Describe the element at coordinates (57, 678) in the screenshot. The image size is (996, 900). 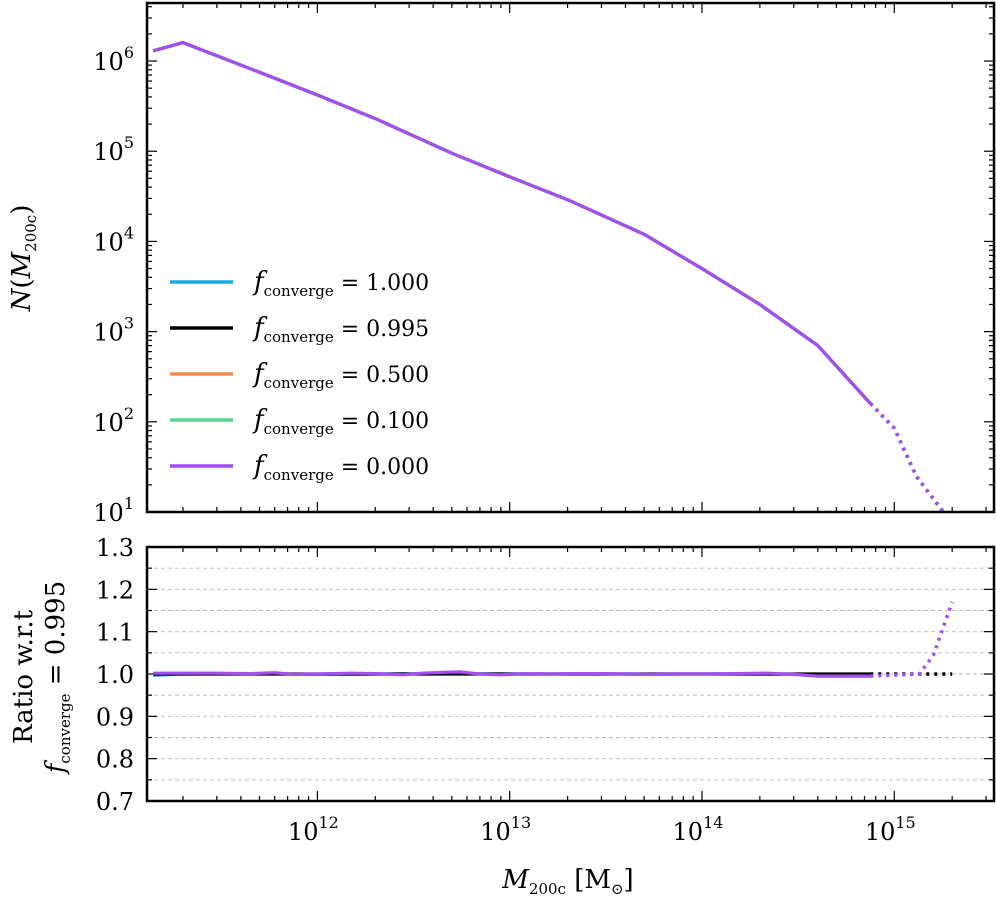
I see `bottom-y-axis-title-line2: fconverge = 0.995` at that location.